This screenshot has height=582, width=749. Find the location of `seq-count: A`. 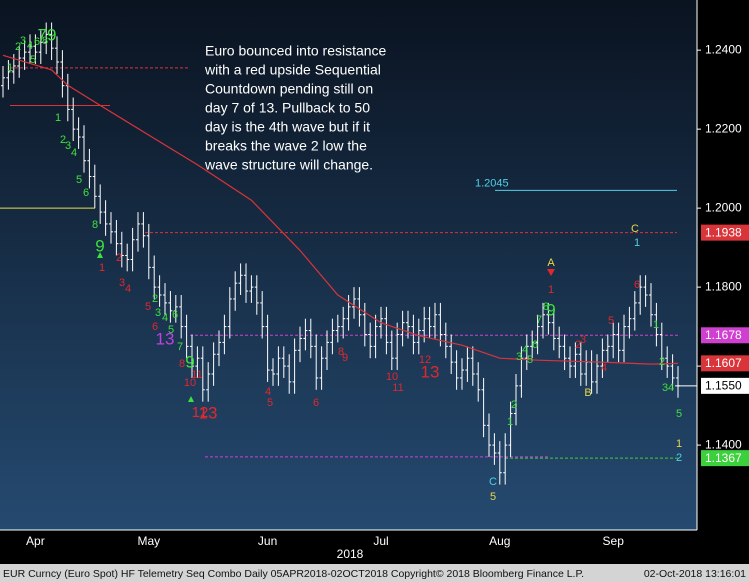

seq-count: A is located at coordinates (551, 263).